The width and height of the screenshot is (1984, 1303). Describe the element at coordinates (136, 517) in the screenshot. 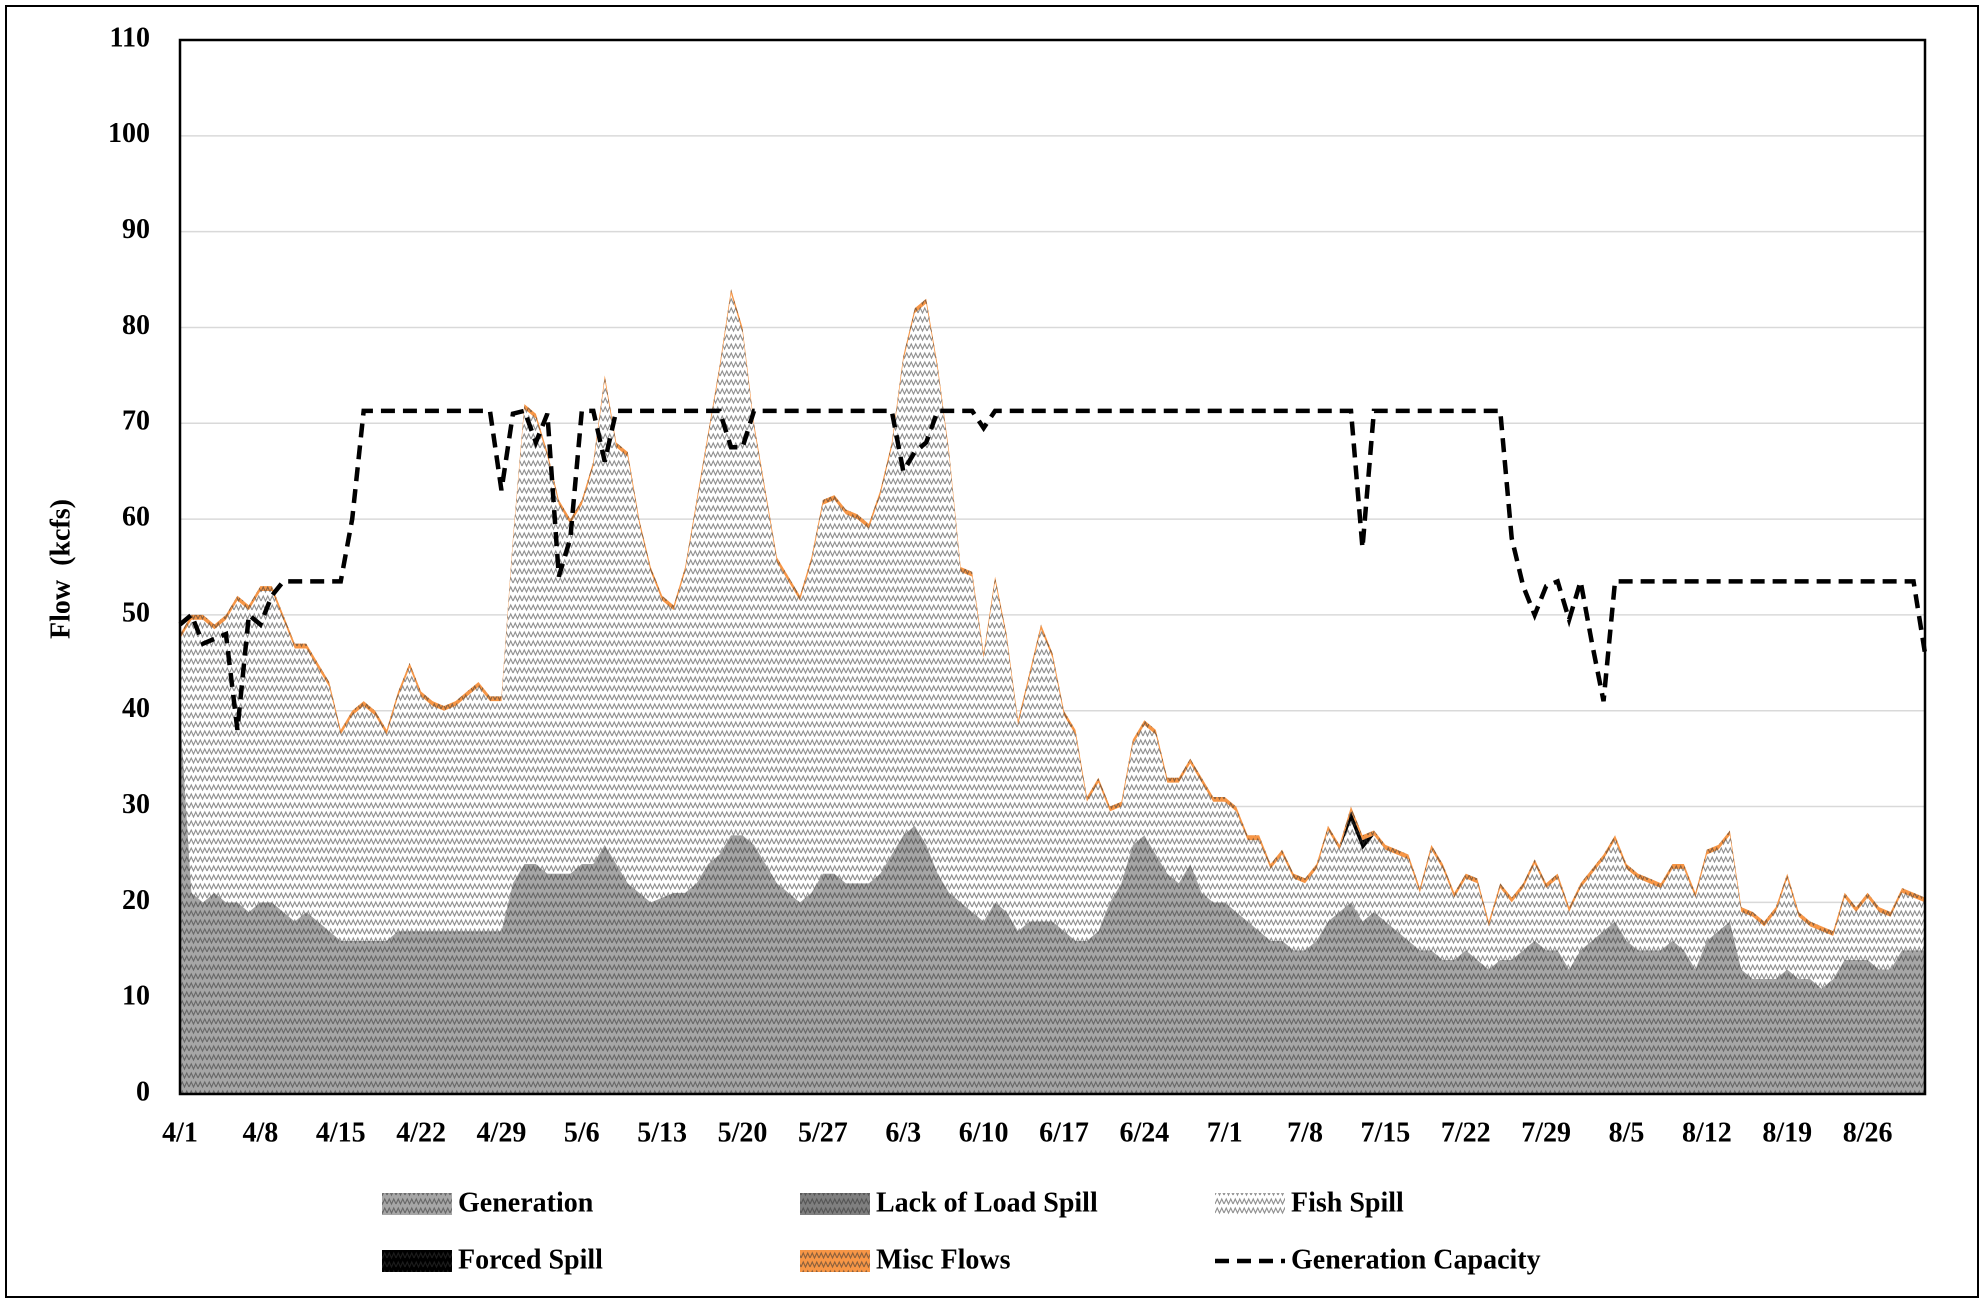

I see `y-tick-label: 60` at that location.